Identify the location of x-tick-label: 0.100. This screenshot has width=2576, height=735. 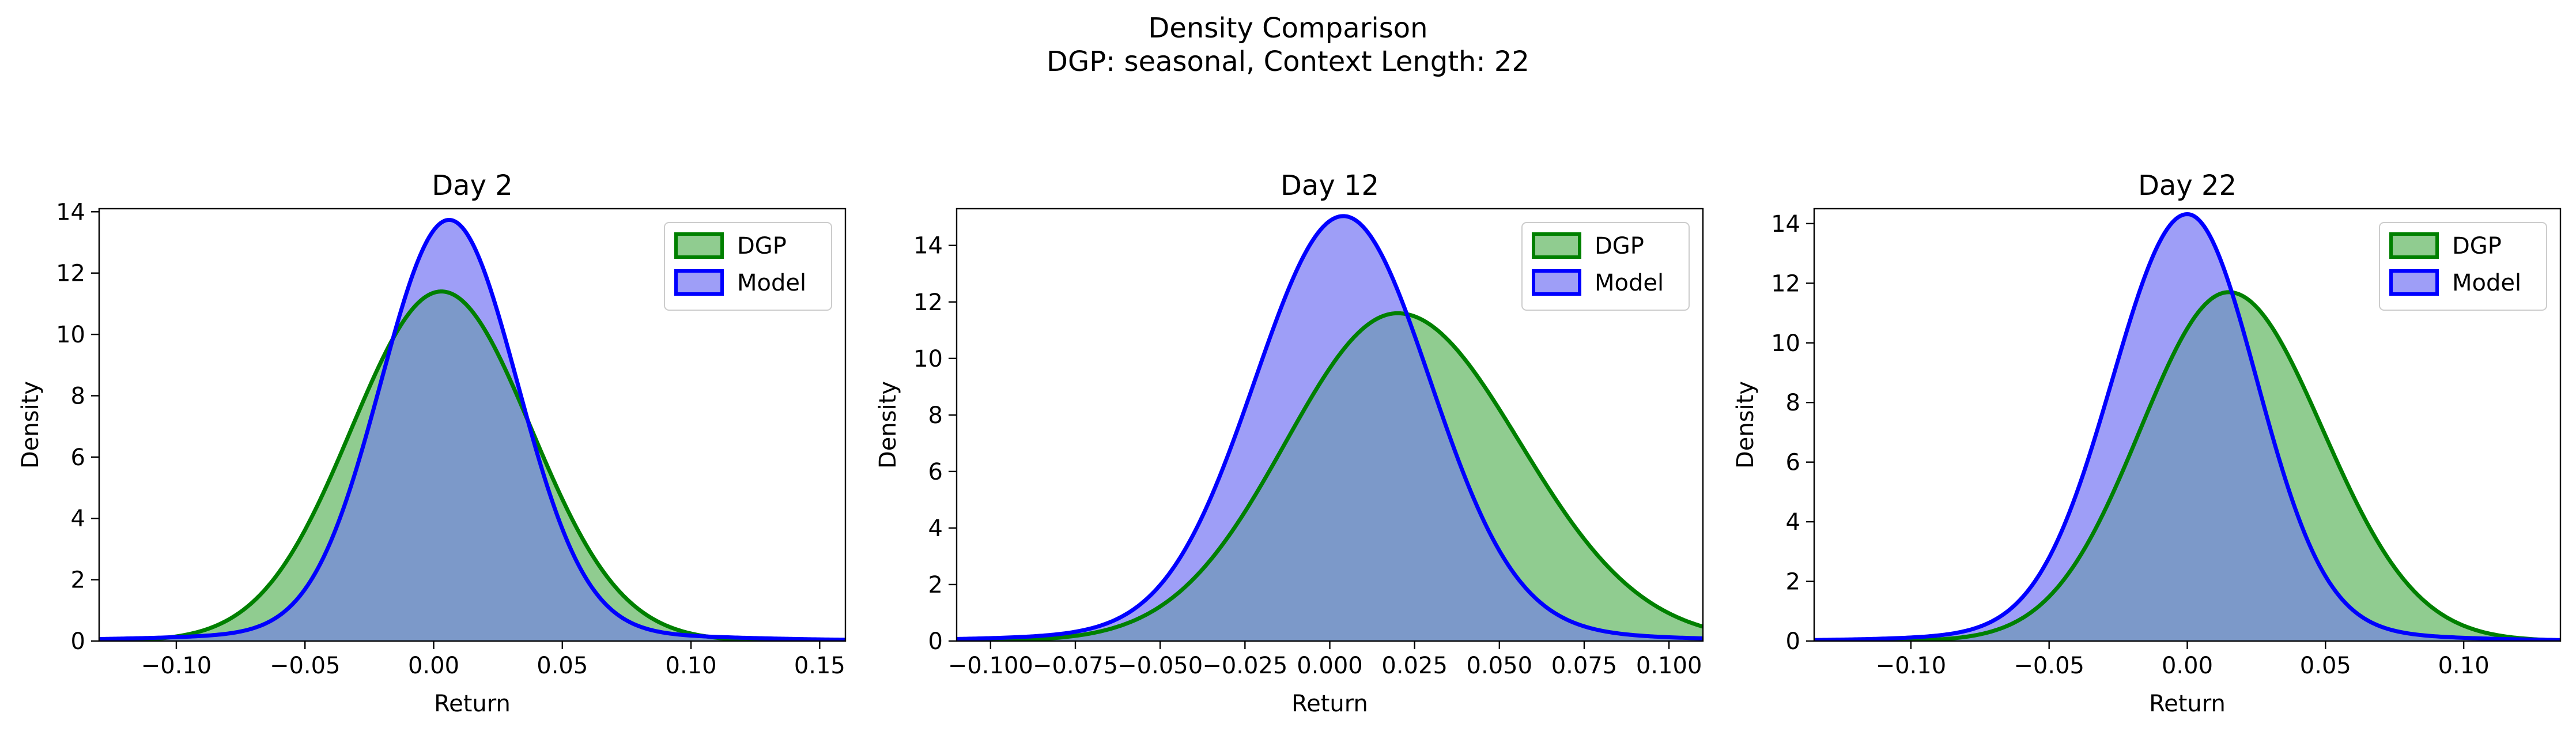
(1669, 666).